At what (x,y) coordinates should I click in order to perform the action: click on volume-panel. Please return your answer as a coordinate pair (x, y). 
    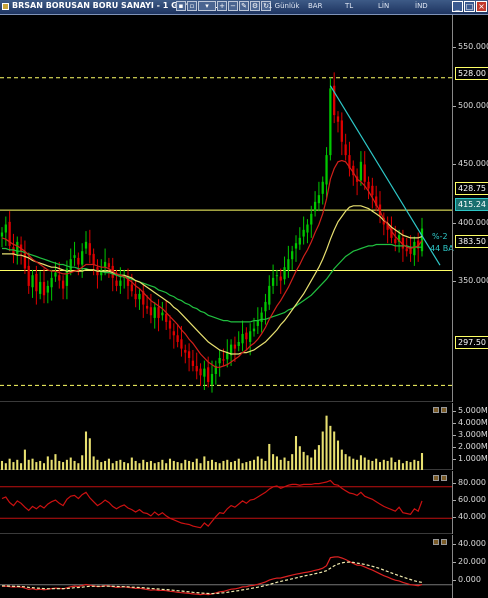
    Looking at the image, I should click on (226, 436).